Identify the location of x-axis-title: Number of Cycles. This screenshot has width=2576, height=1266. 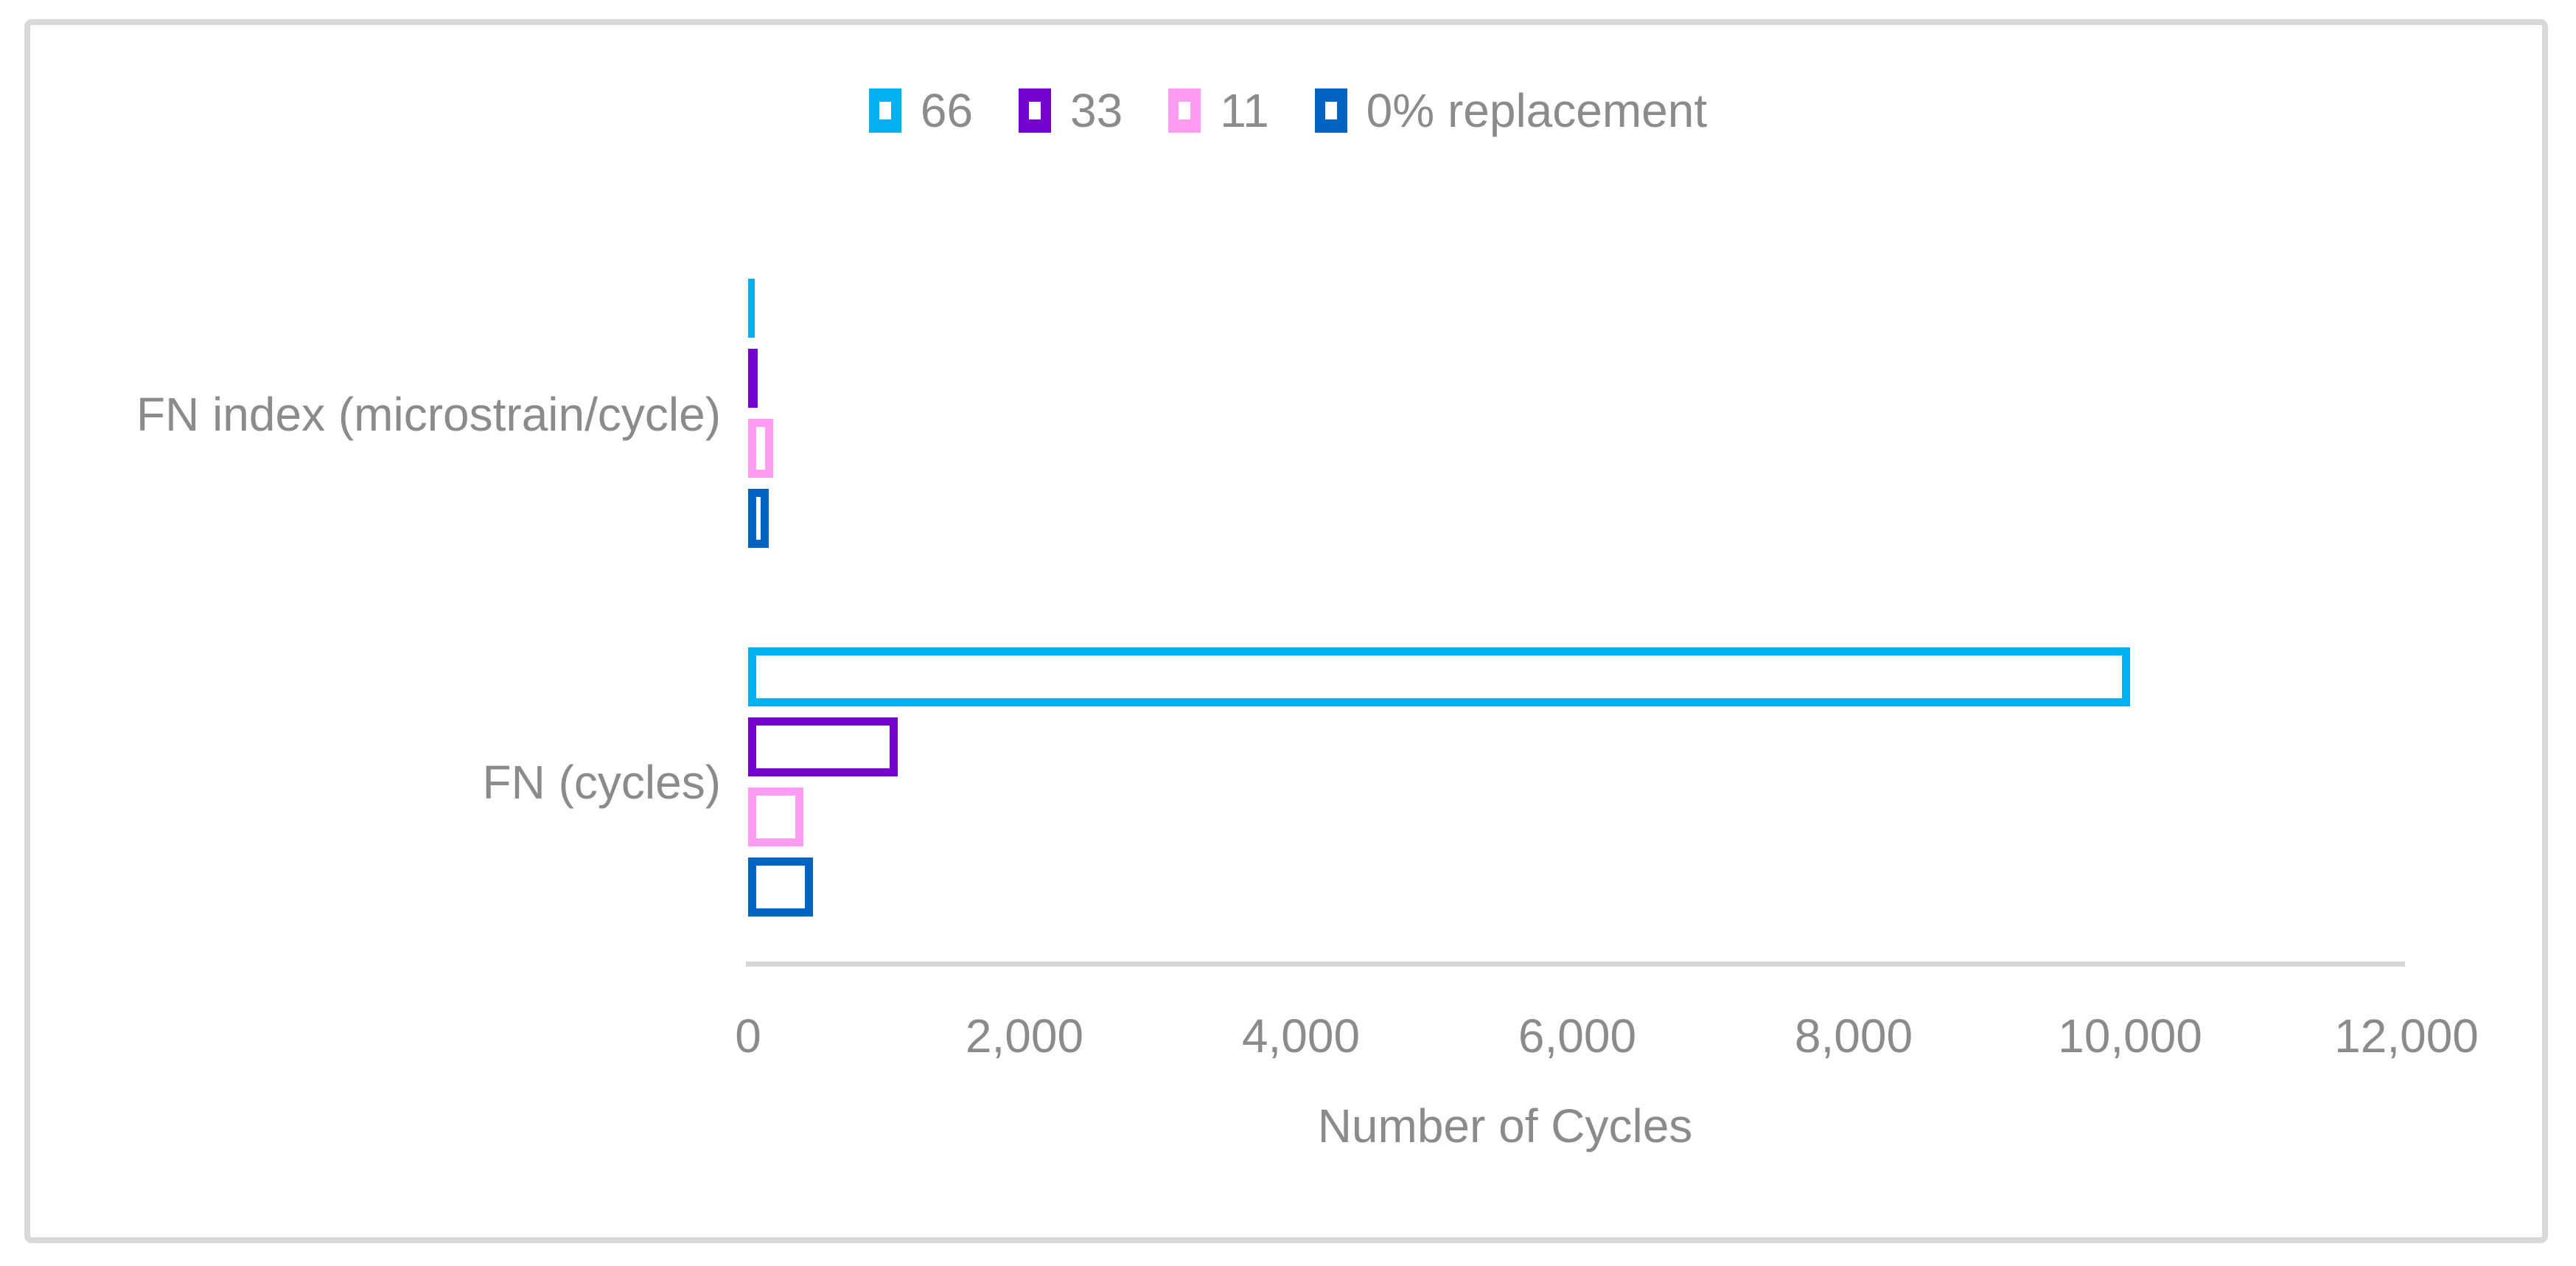
(1505, 1125).